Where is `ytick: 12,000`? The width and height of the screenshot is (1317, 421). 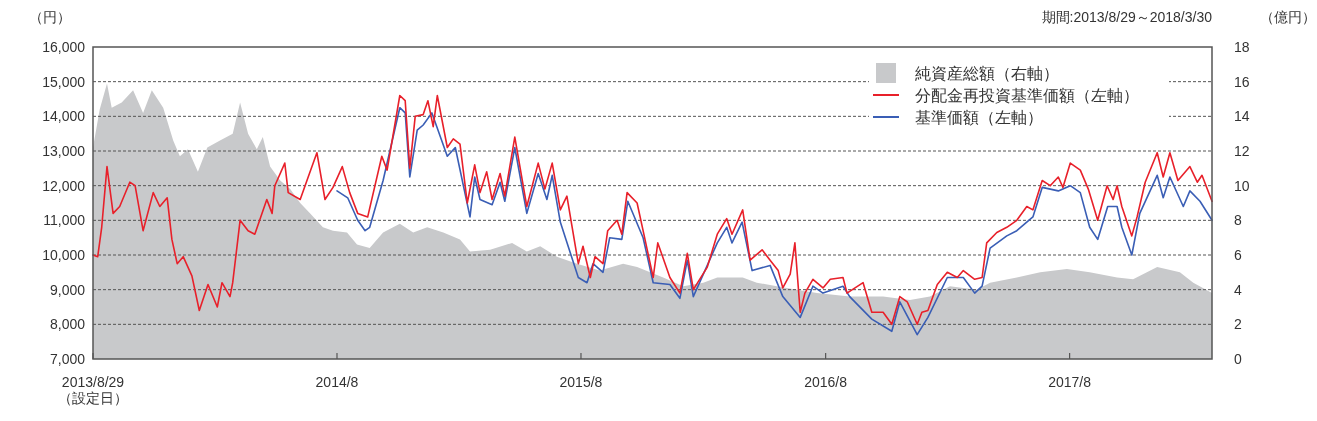
ytick: 12,000 is located at coordinates (63, 185).